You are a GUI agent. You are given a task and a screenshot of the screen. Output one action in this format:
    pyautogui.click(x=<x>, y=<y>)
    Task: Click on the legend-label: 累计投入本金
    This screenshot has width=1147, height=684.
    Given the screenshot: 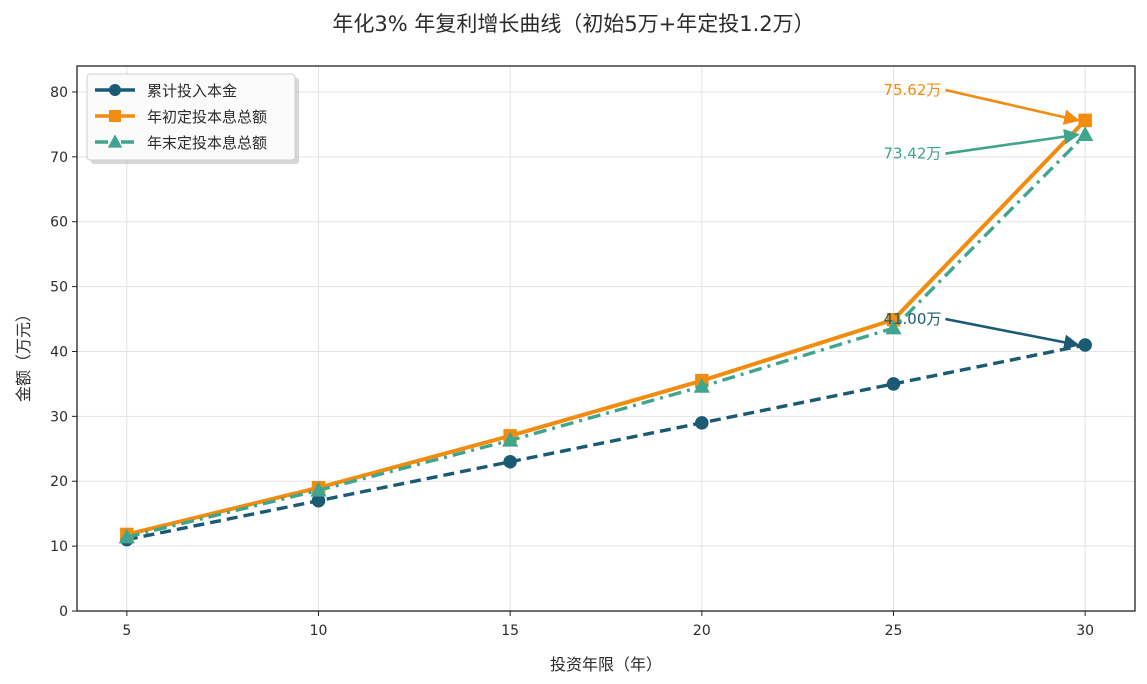 What is the action you would take?
    pyautogui.click(x=192, y=91)
    